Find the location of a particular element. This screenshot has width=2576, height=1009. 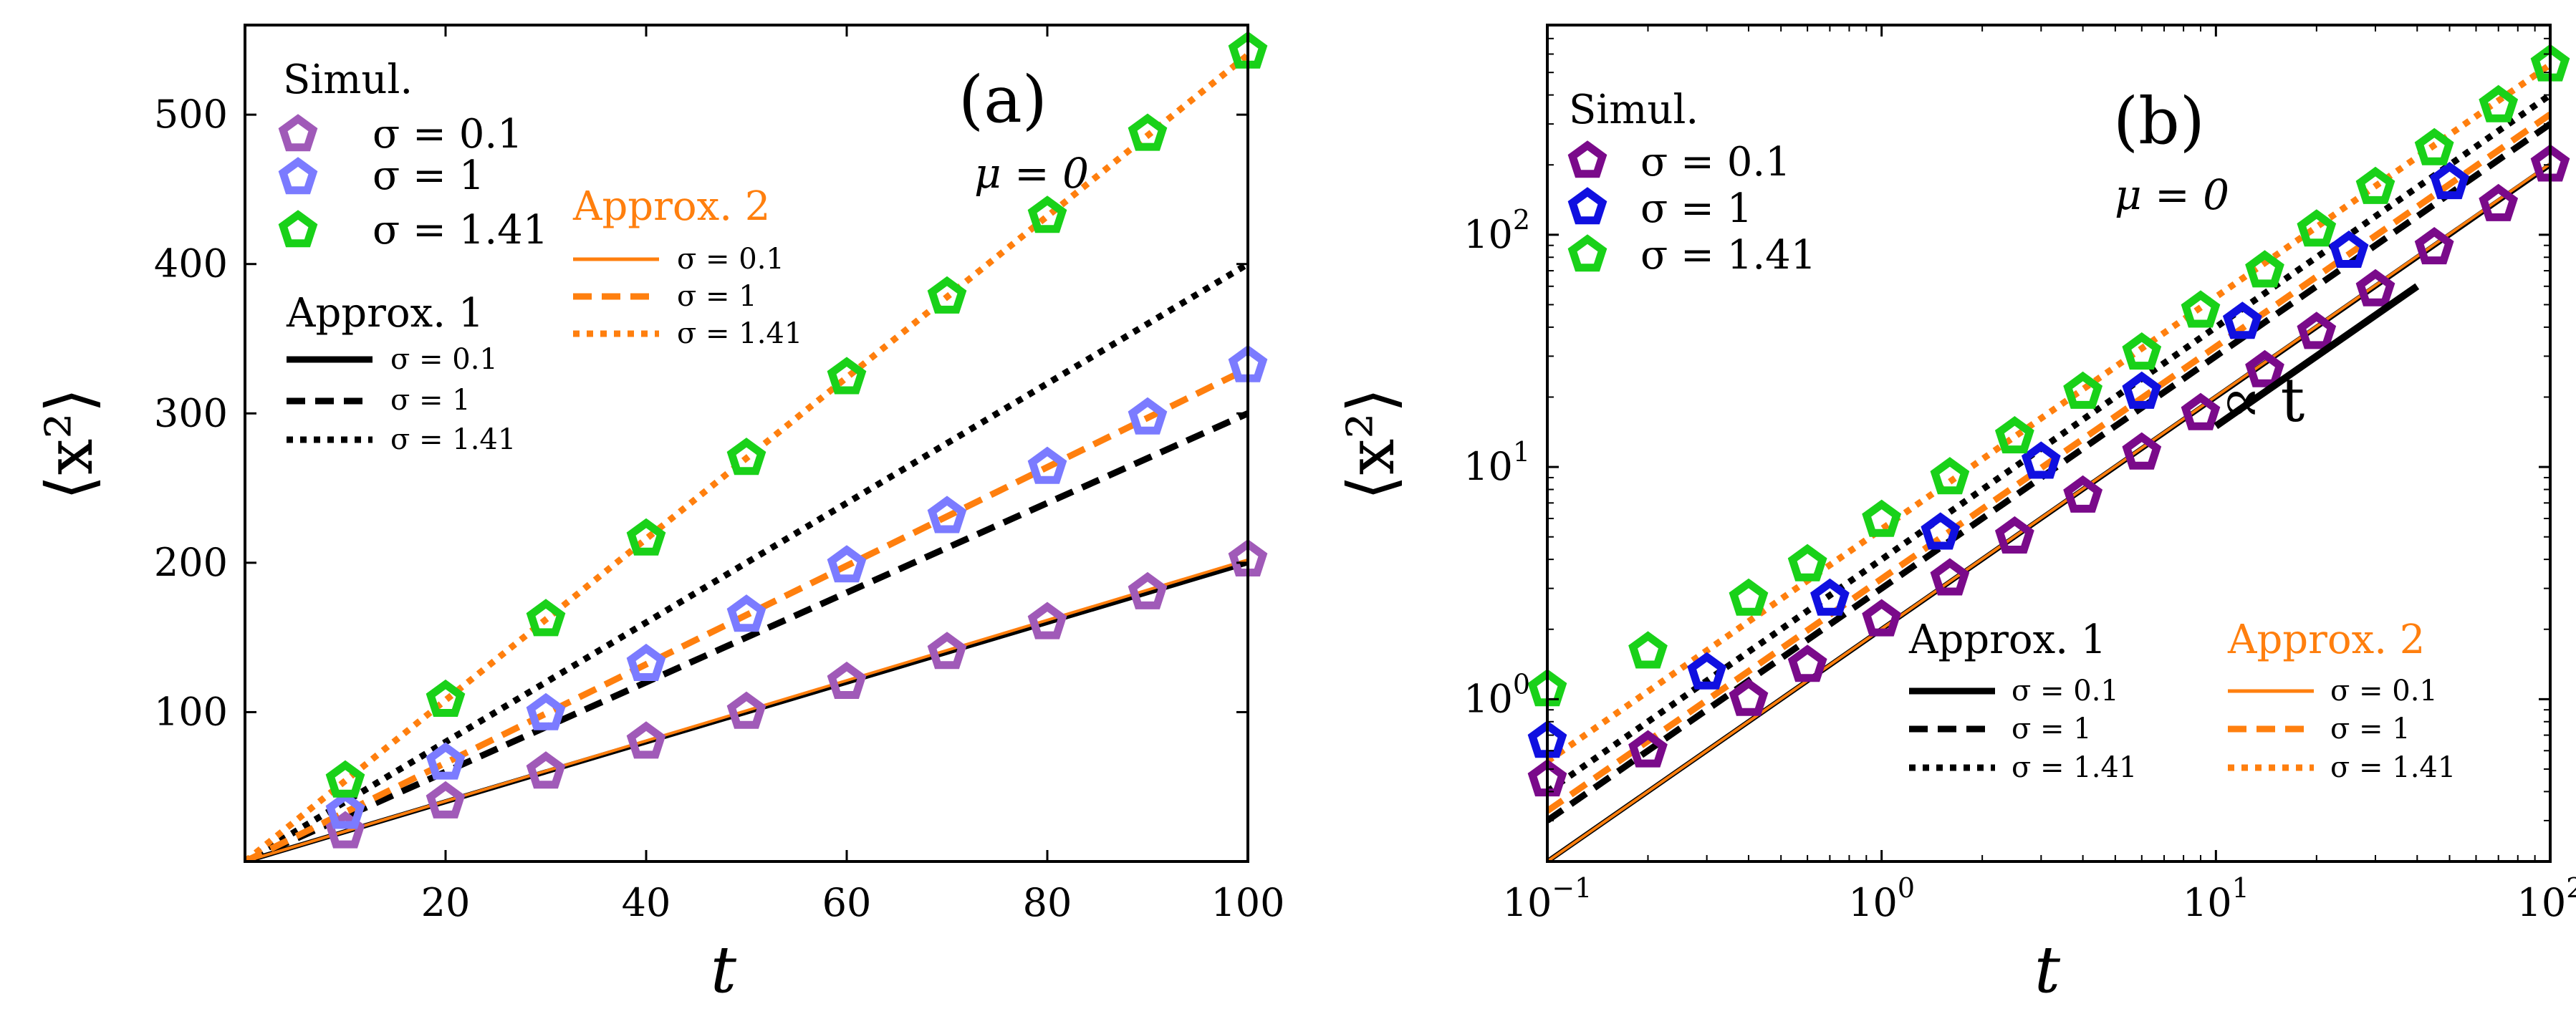

x-tick-label: 40 is located at coordinates (646, 902).